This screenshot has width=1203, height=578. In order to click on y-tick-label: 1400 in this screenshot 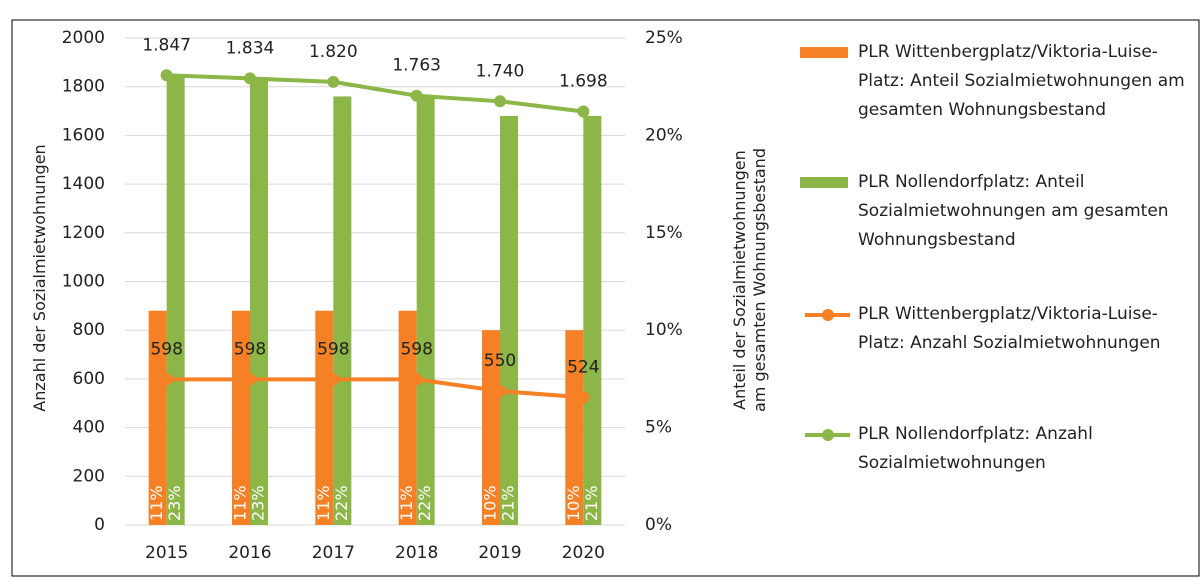, I will do `click(83, 184)`.